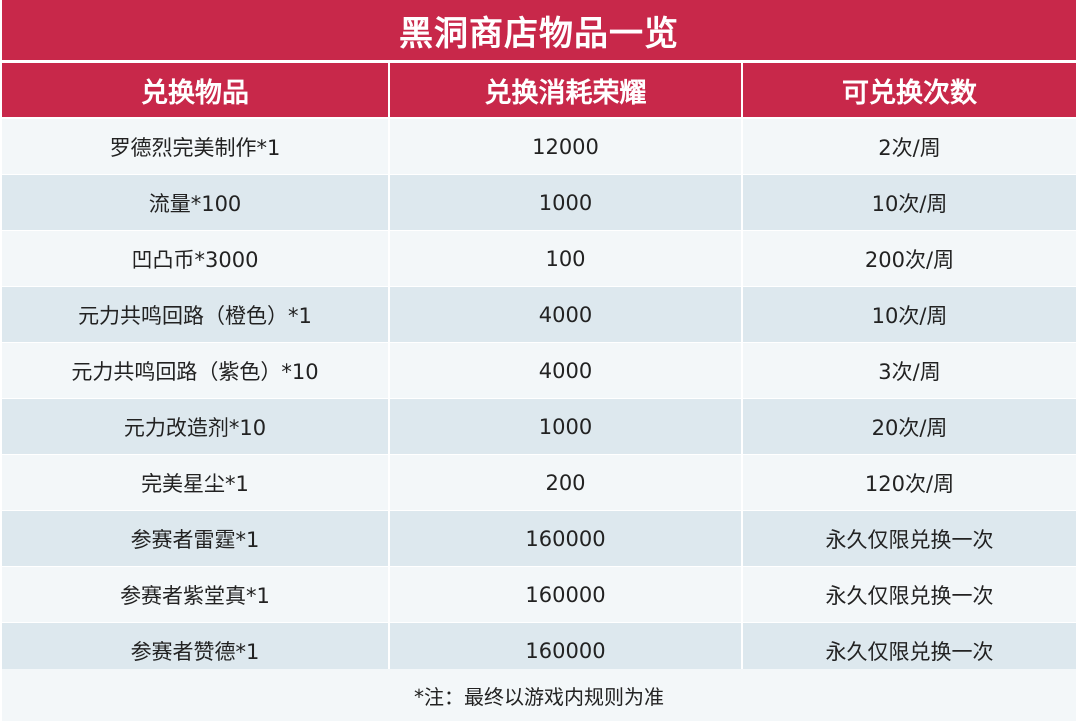 The image size is (1080, 725). Describe the element at coordinates (565, 258) in the screenshot. I see `cost-cell: 100` at that location.